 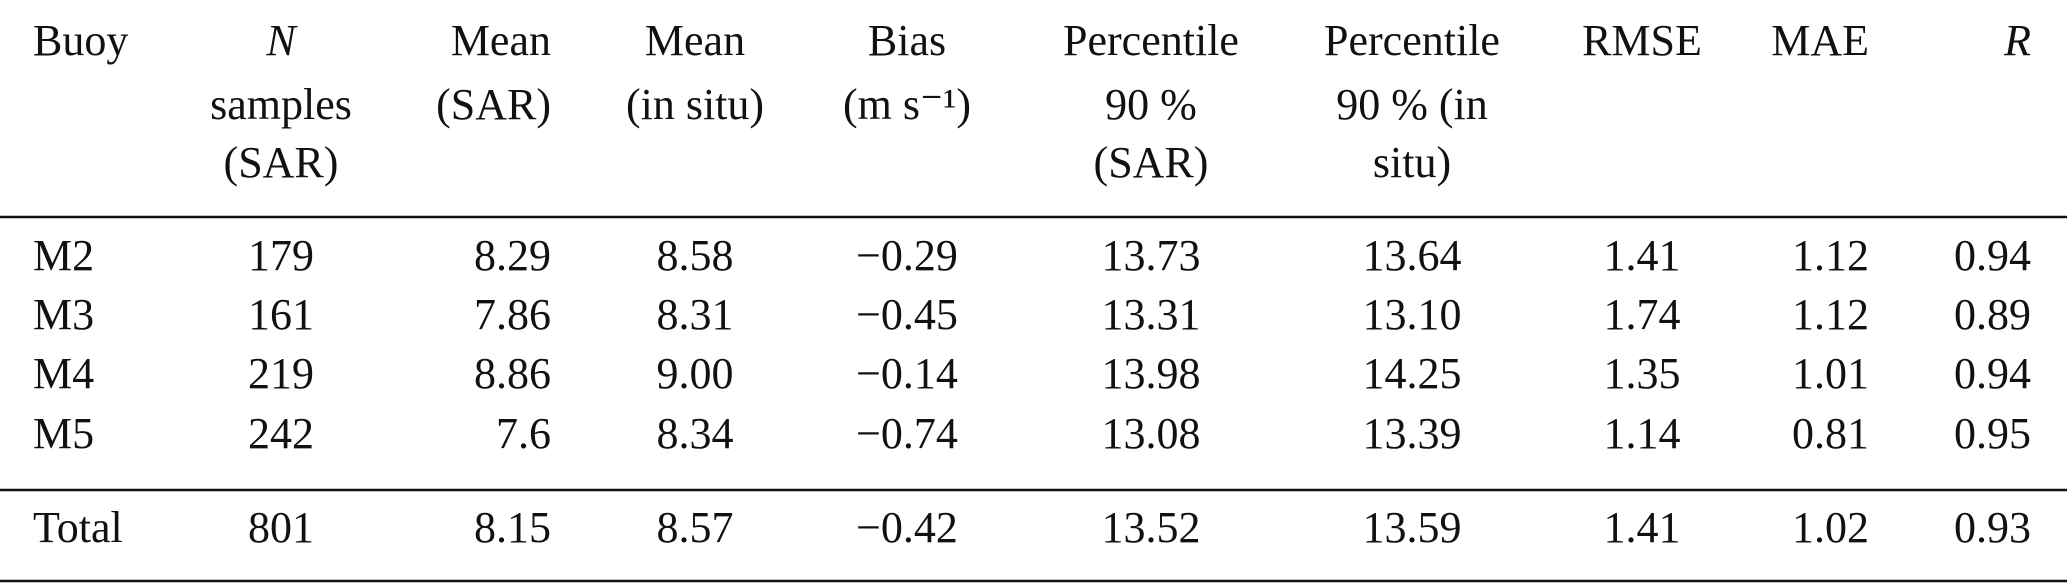 What do you see at coordinates (512, 373) in the screenshot?
I see `table-cell: 8.86` at bounding box center [512, 373].